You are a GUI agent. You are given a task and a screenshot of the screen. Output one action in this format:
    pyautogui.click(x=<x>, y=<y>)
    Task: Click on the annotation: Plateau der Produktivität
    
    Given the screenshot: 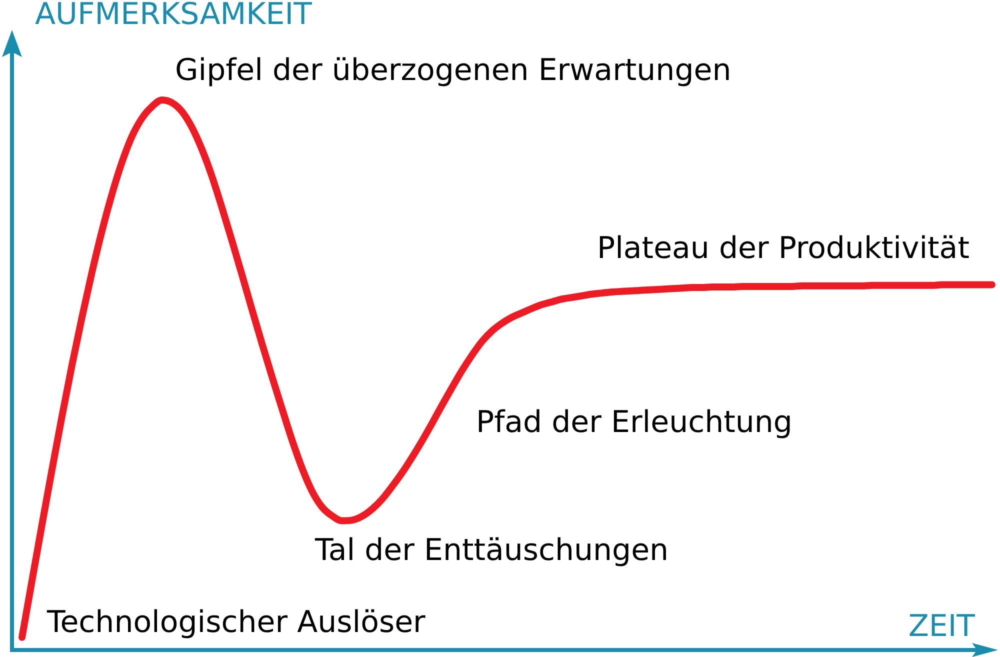 What is the action you would take?
    pyautogui.click(x=783, y=248)
    